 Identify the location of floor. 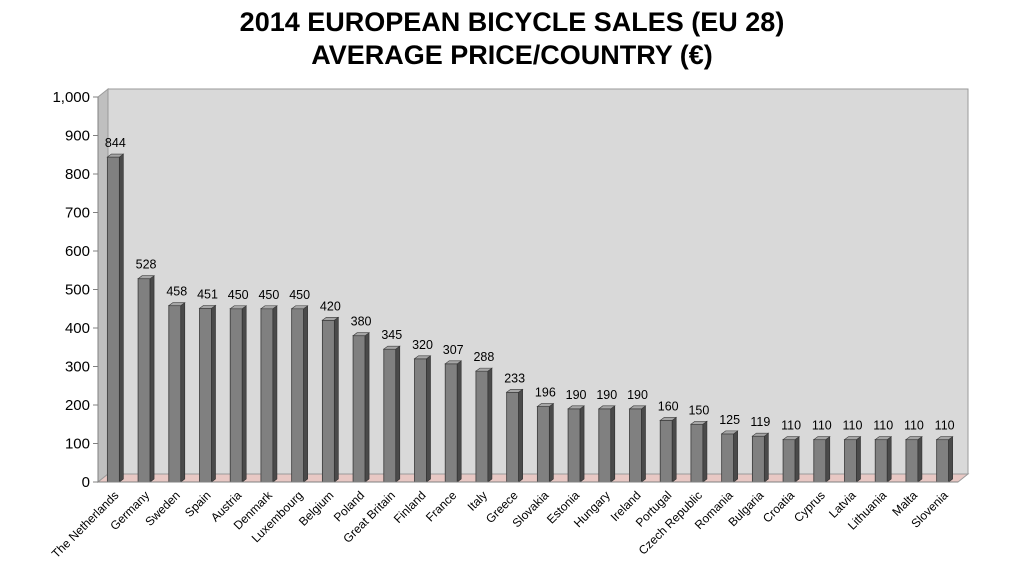
(533, 478).